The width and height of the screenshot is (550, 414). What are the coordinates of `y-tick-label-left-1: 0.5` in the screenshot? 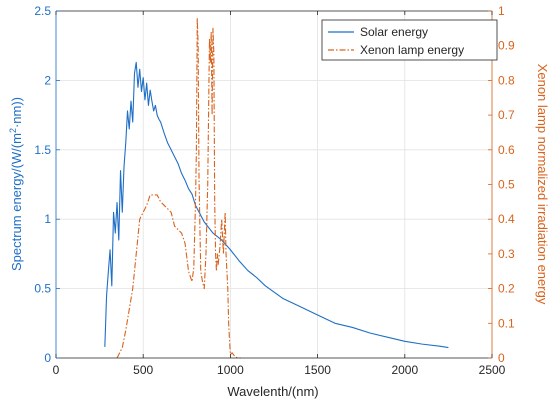 It's located at (42, 289).